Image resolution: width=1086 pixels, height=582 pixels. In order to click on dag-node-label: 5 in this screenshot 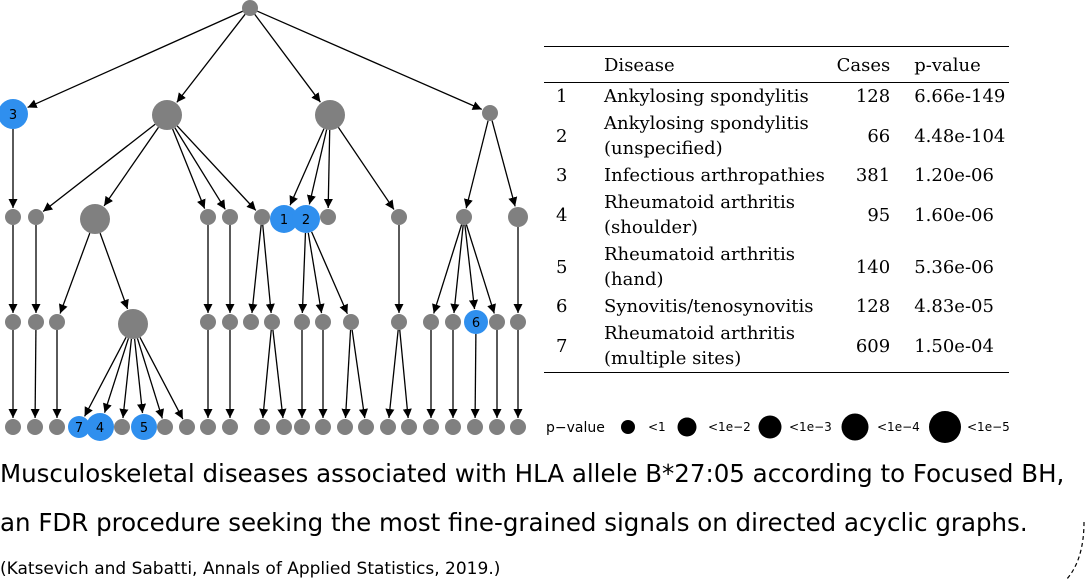, I will do `click(144, 428)`.